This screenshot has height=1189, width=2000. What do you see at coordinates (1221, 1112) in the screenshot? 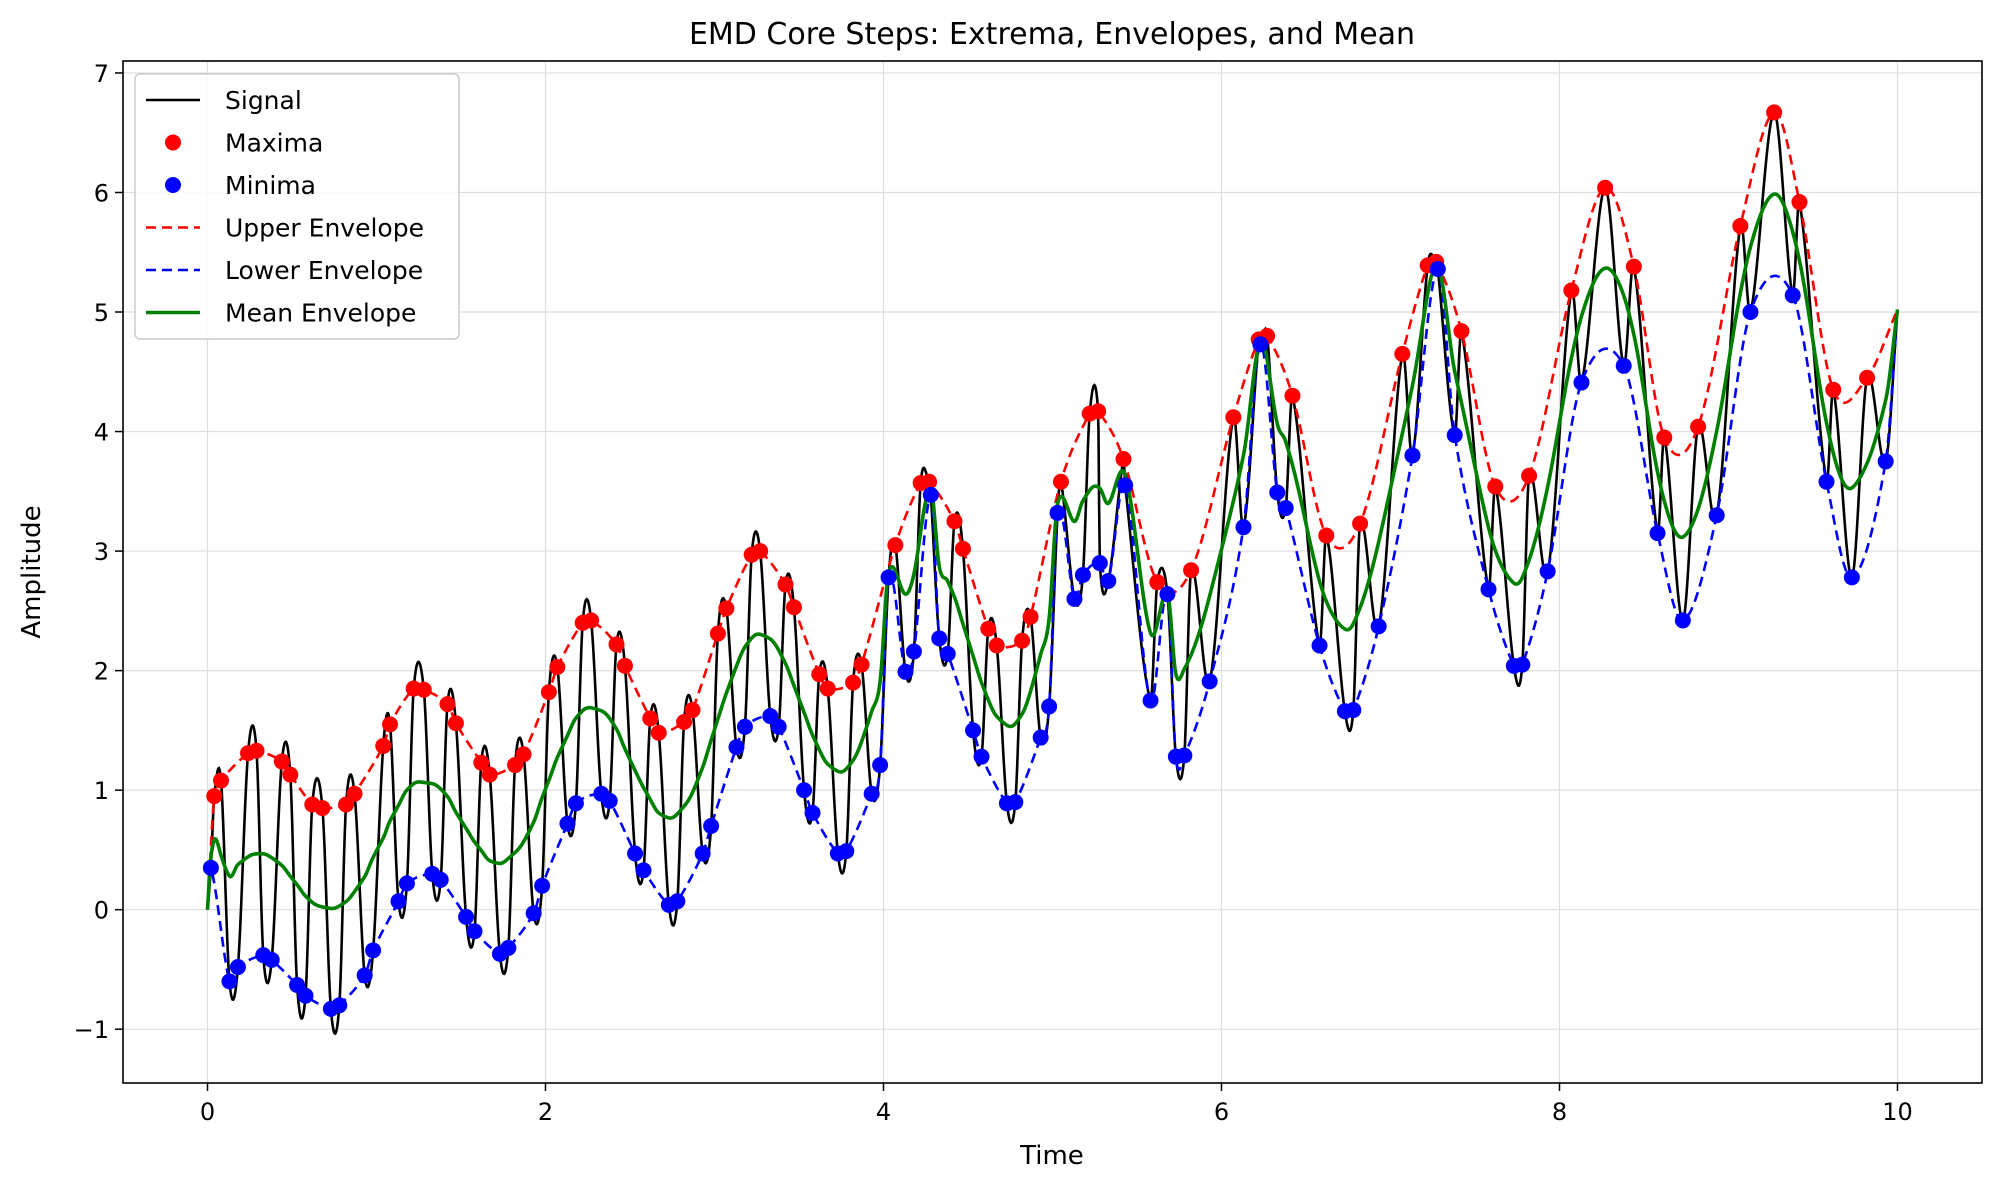
I see `x-tick-label: 6` at bounding box center [1221, 1112].